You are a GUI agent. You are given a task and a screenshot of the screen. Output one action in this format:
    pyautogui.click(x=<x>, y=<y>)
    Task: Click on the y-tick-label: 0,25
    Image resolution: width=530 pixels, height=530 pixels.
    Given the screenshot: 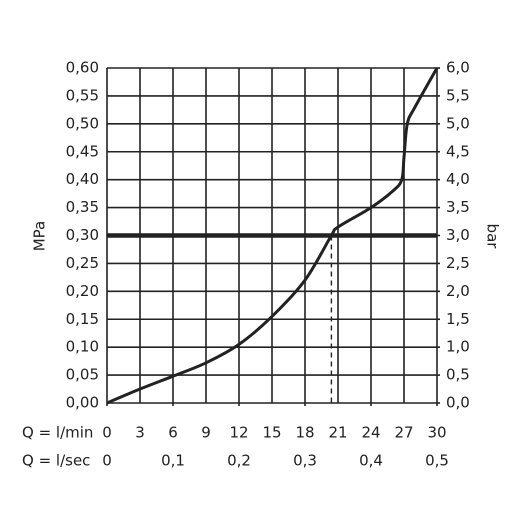 What is the action you would take?
    pyautogui.click(x=82, y=263)
    